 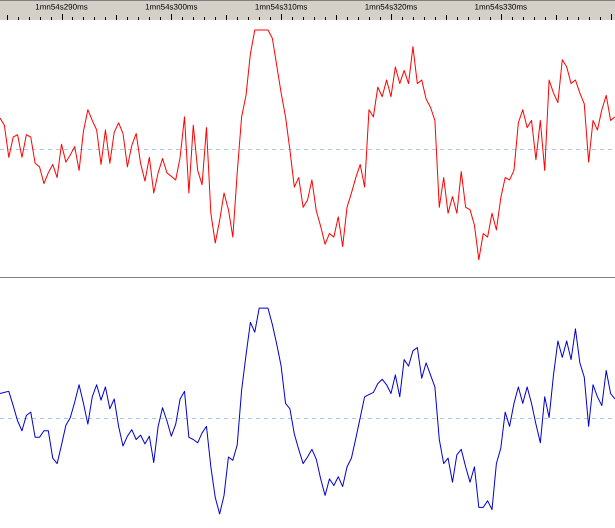 What do you see at coordinates (61, 7) in the screenshot?
I see `x-tick-label: 1mn54s290ms` at bounding box center [61, 7].